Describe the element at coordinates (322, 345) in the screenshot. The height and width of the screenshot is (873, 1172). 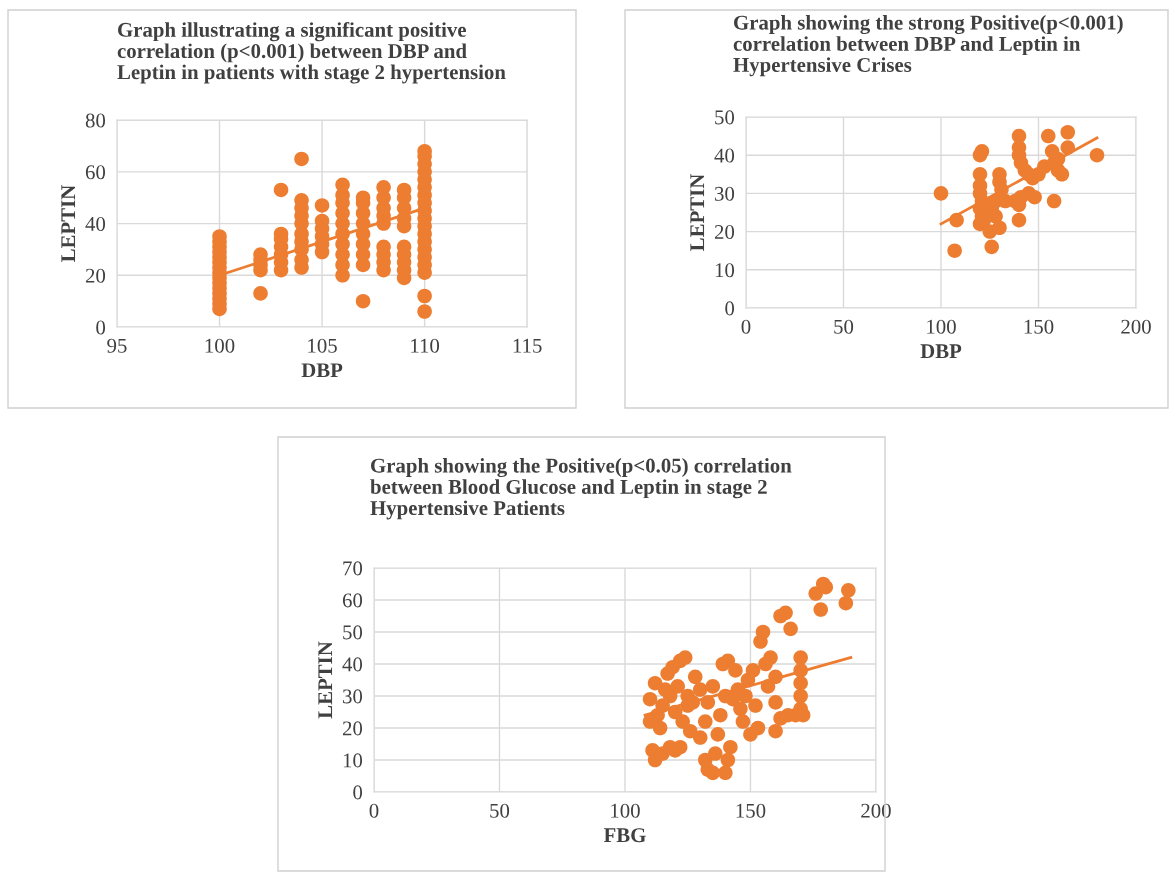
I see `x-tick-label: 105` at that location.